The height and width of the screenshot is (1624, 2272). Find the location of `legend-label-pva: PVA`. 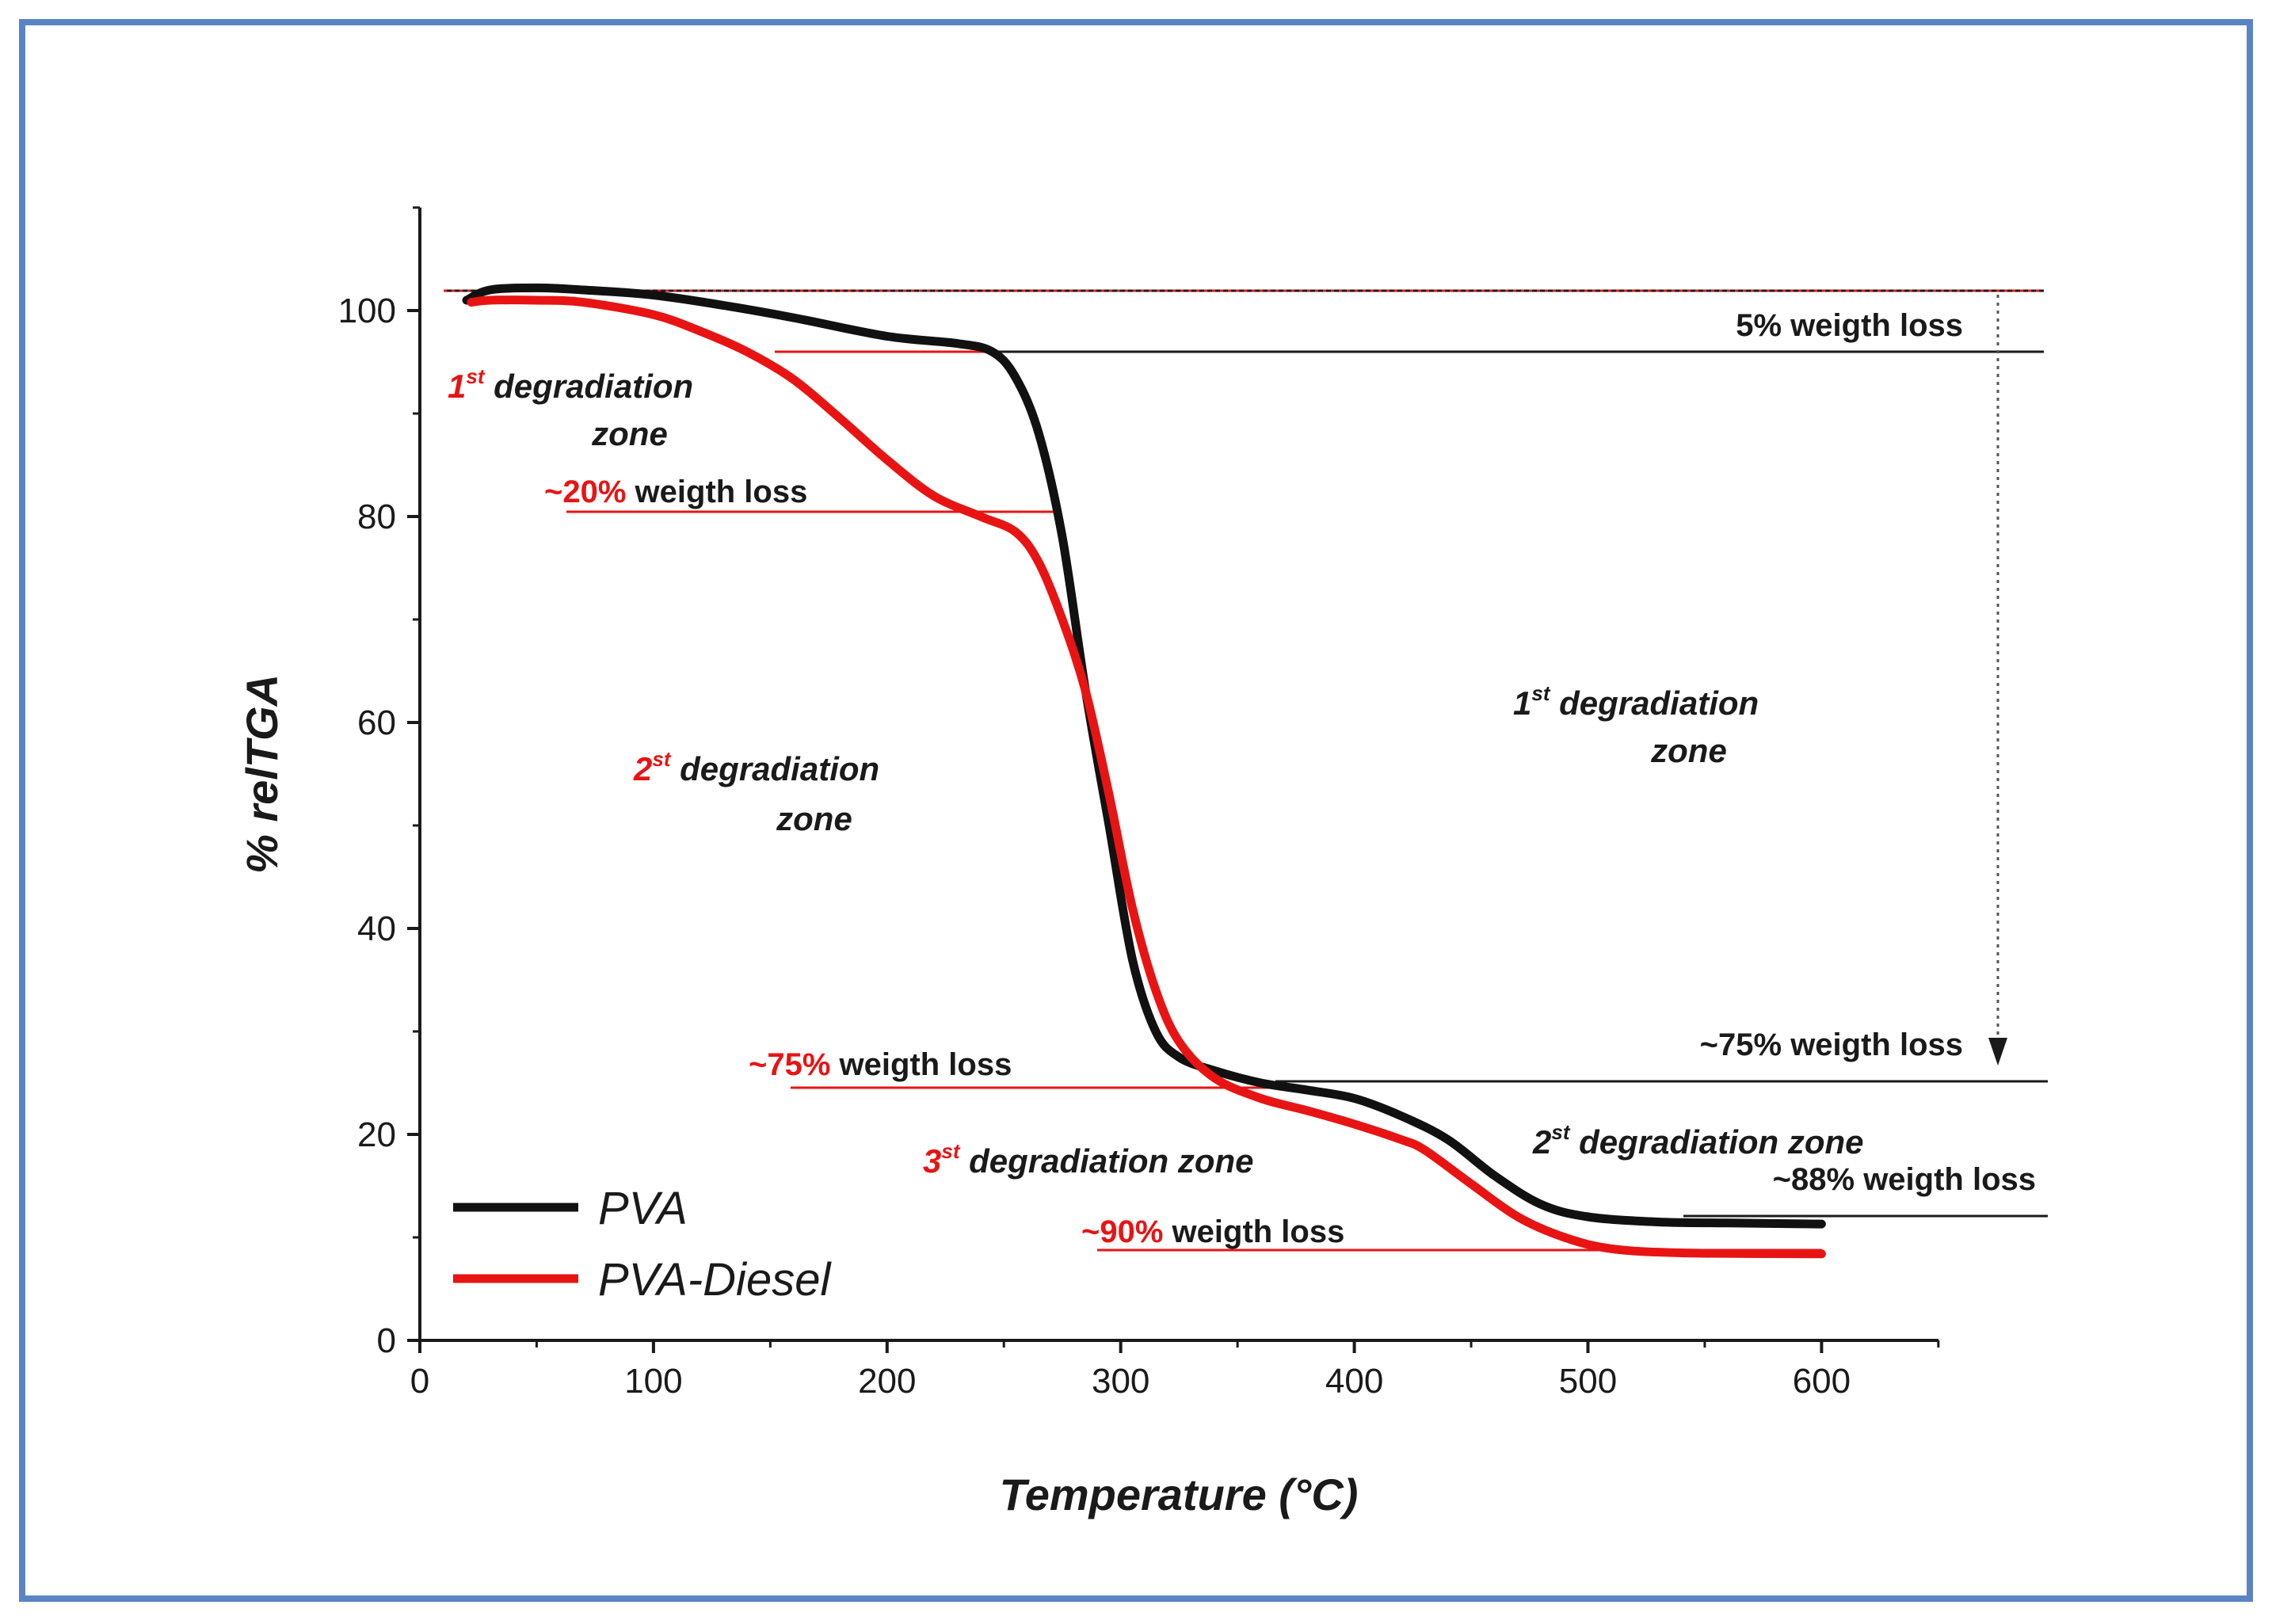

legend-label-pva: PVA is located at coordinates (643, 1209).